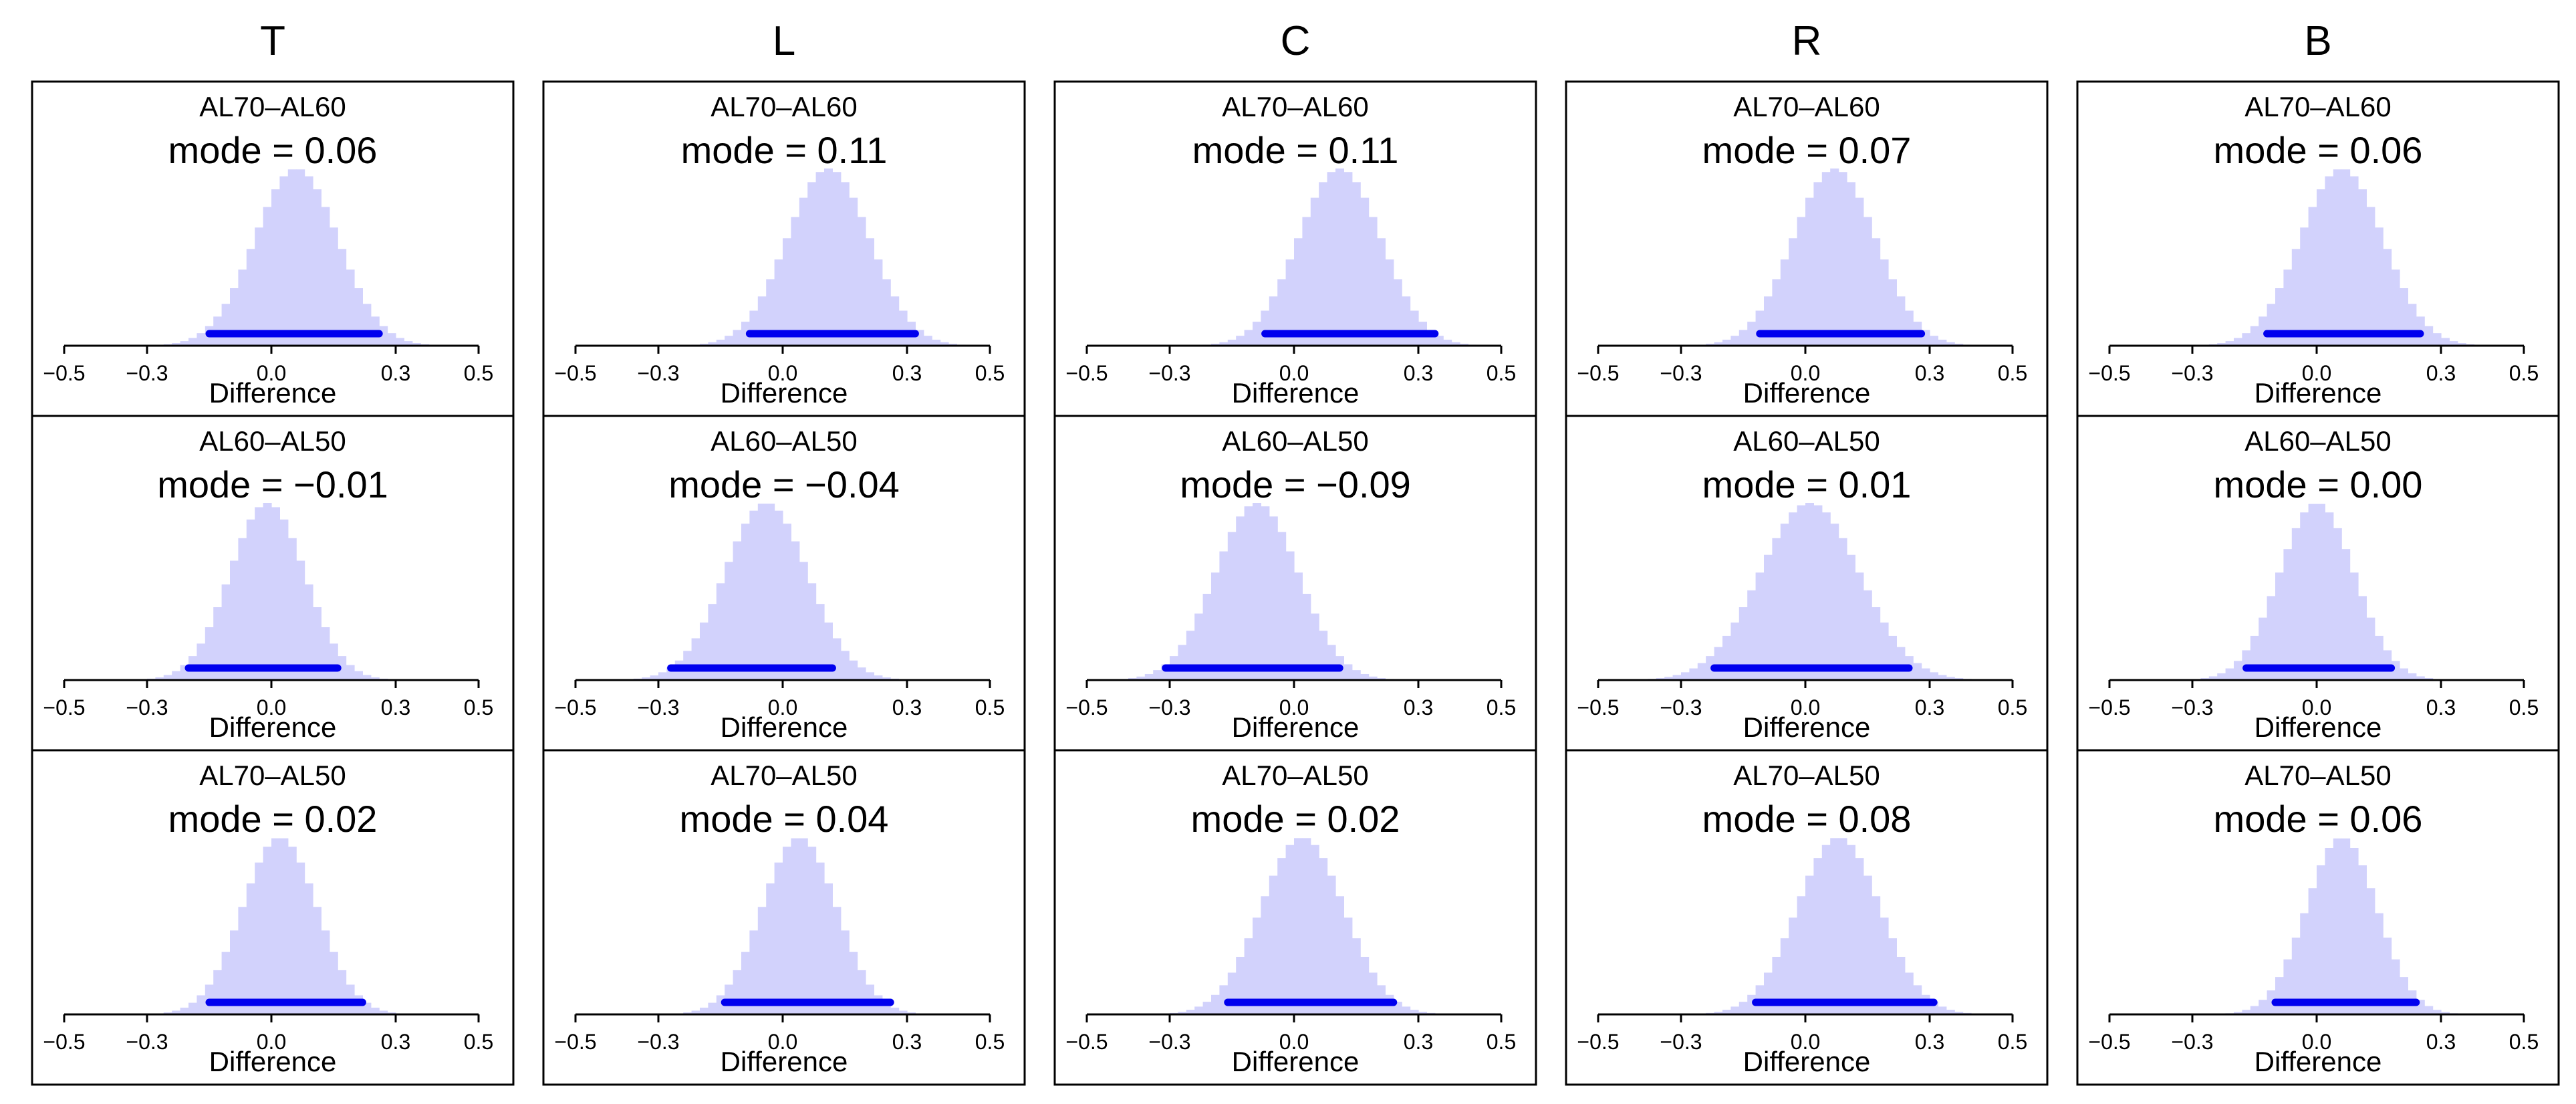 The width and height of the screenshot is (2576, 1104). What do you see at coordinates (784, 918) in the screenshot?
I see `panel-border` at bounding box center [784, 918].